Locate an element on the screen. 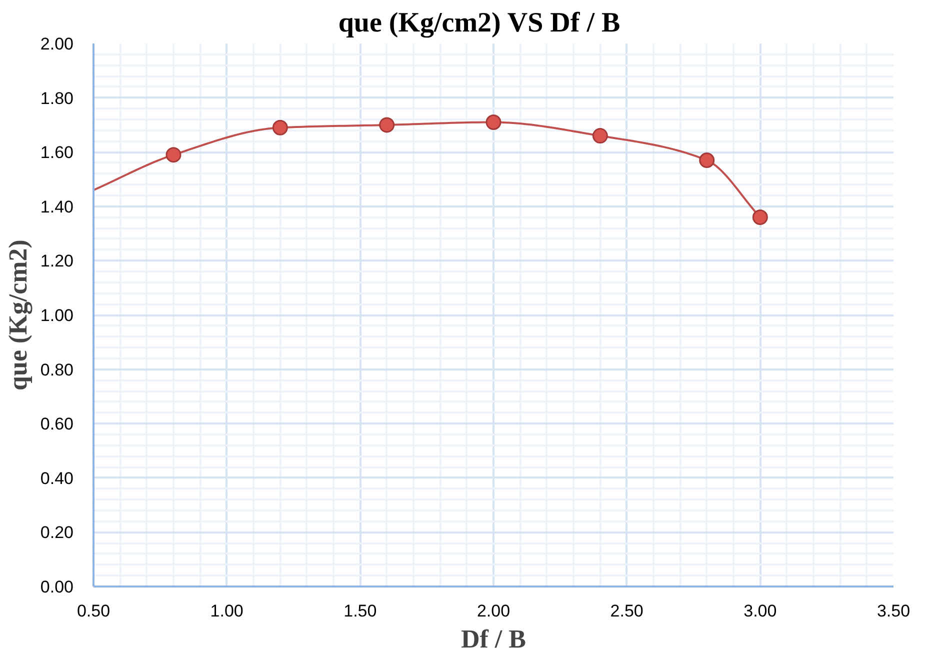 This screenshot has width=935, height=658. y-tick-label: 1.40 is located at coordinates (57, 206).